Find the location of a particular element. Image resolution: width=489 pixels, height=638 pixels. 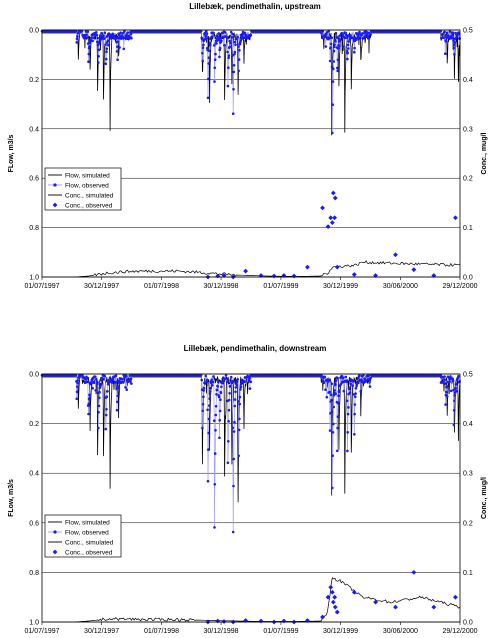

left-tick-label: 0.0 is located at coordinates (34, 31).